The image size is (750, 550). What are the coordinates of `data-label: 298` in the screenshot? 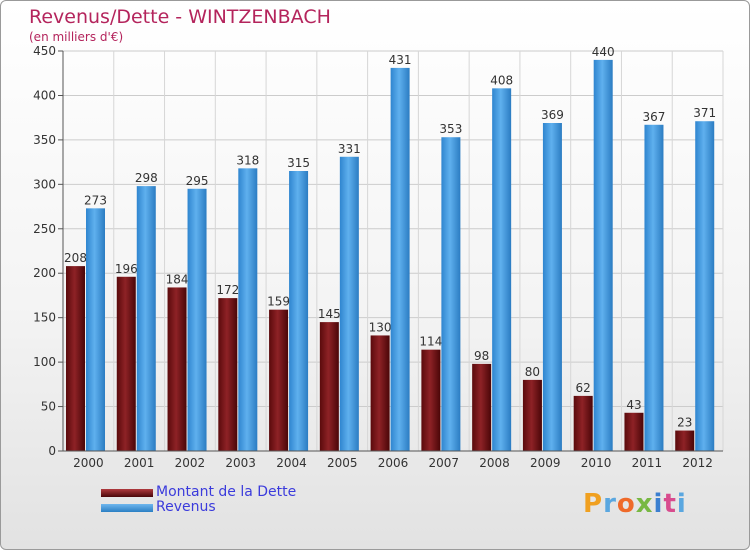 It's located at (146, 178).